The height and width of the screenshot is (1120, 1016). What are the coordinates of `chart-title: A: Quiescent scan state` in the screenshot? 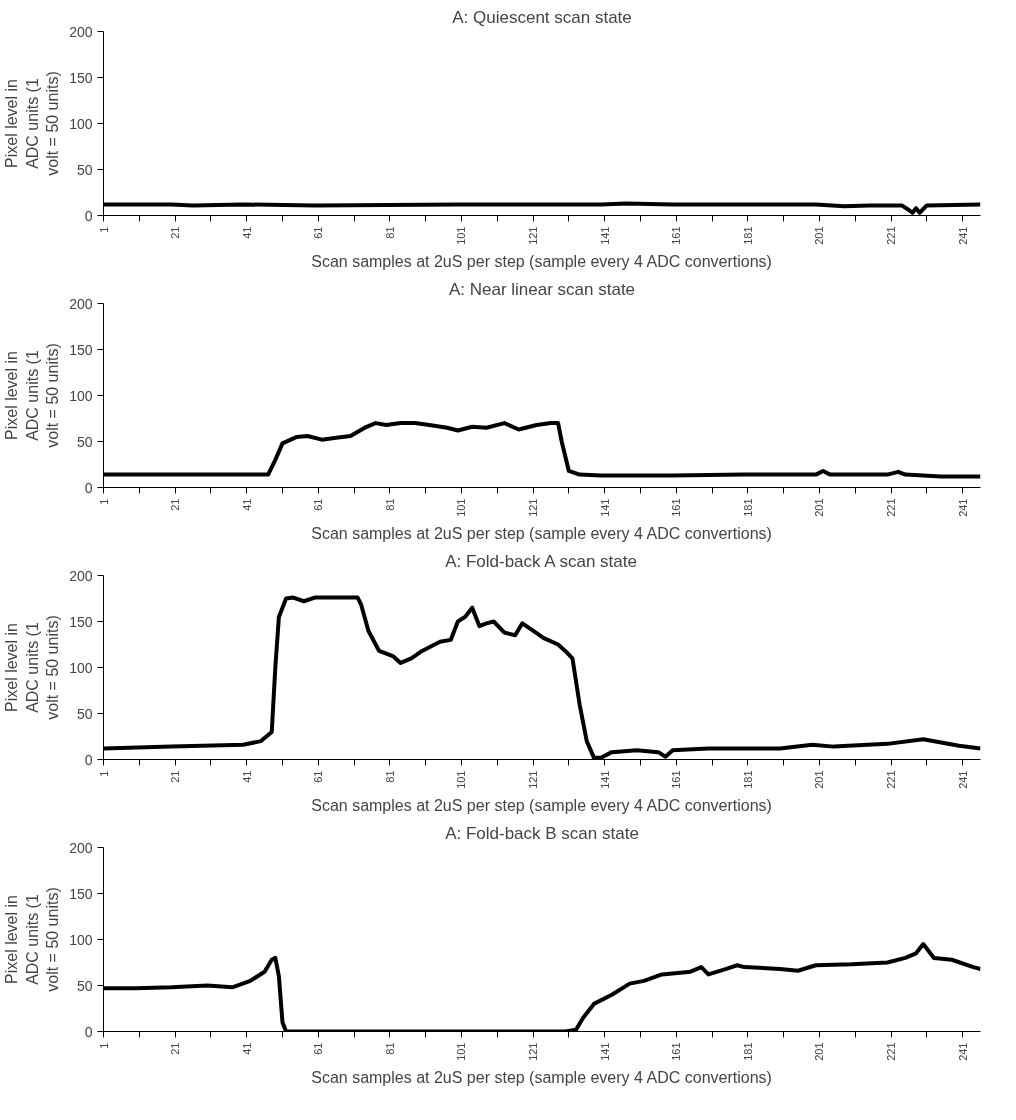 It's located at (542, 17).